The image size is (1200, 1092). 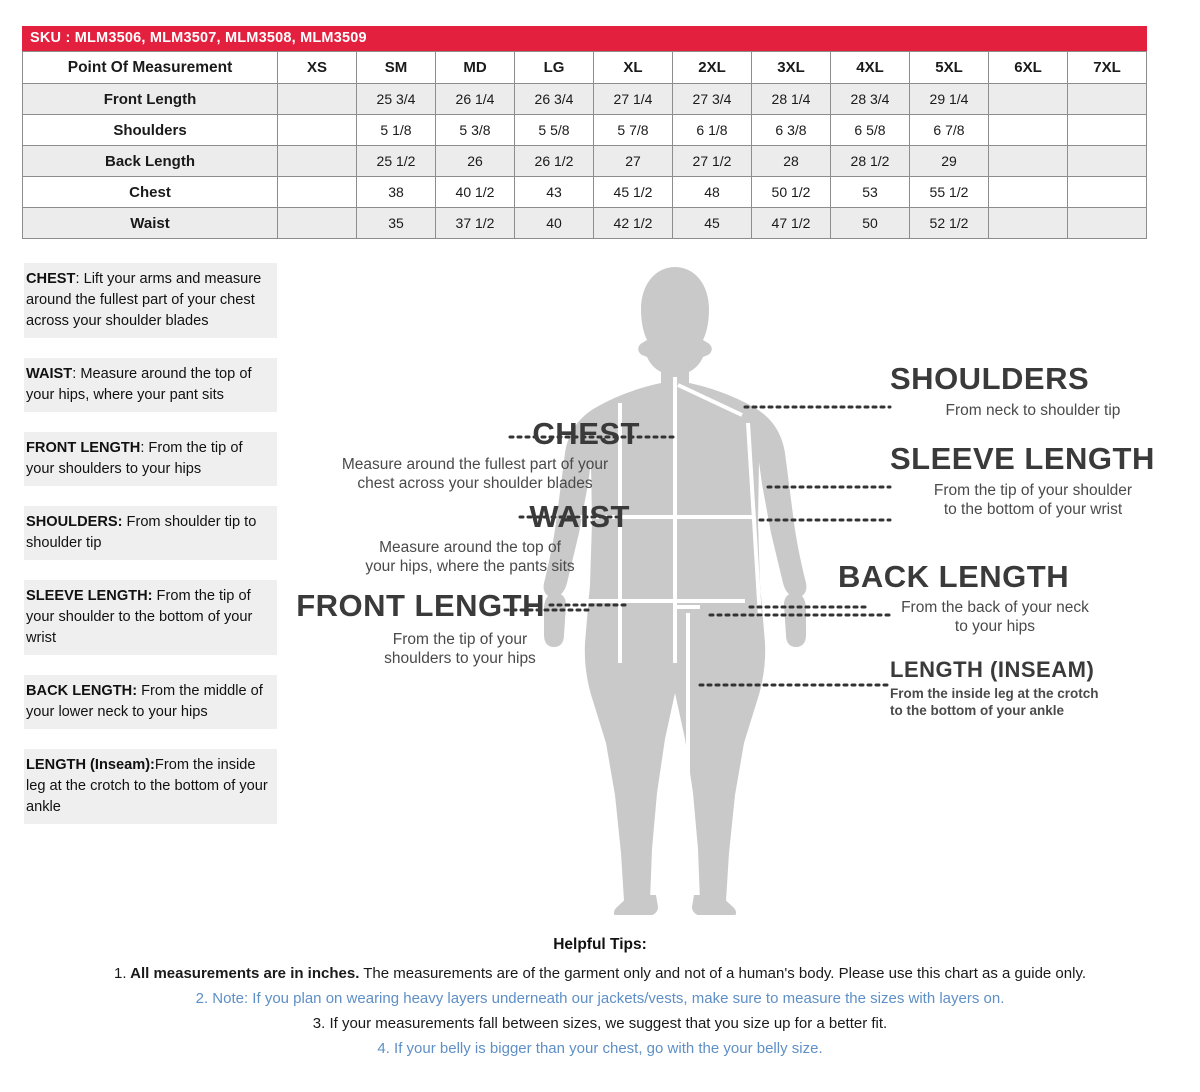 I want to click on cell-waist-2xl: 45, so click(x=712, y=223).